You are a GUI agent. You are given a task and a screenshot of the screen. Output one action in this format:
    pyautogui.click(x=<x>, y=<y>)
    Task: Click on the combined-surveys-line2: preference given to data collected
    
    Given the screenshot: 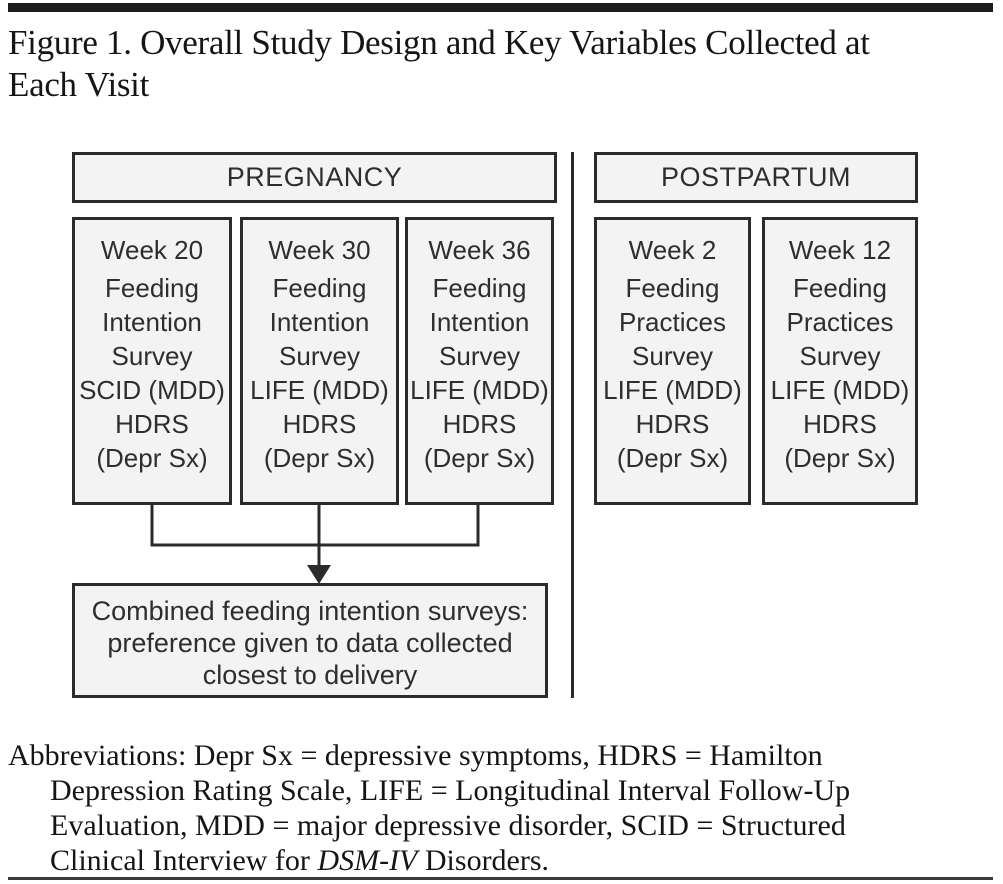 What is the action you would take?
    pyautogui.click(x=310, y=643)
    